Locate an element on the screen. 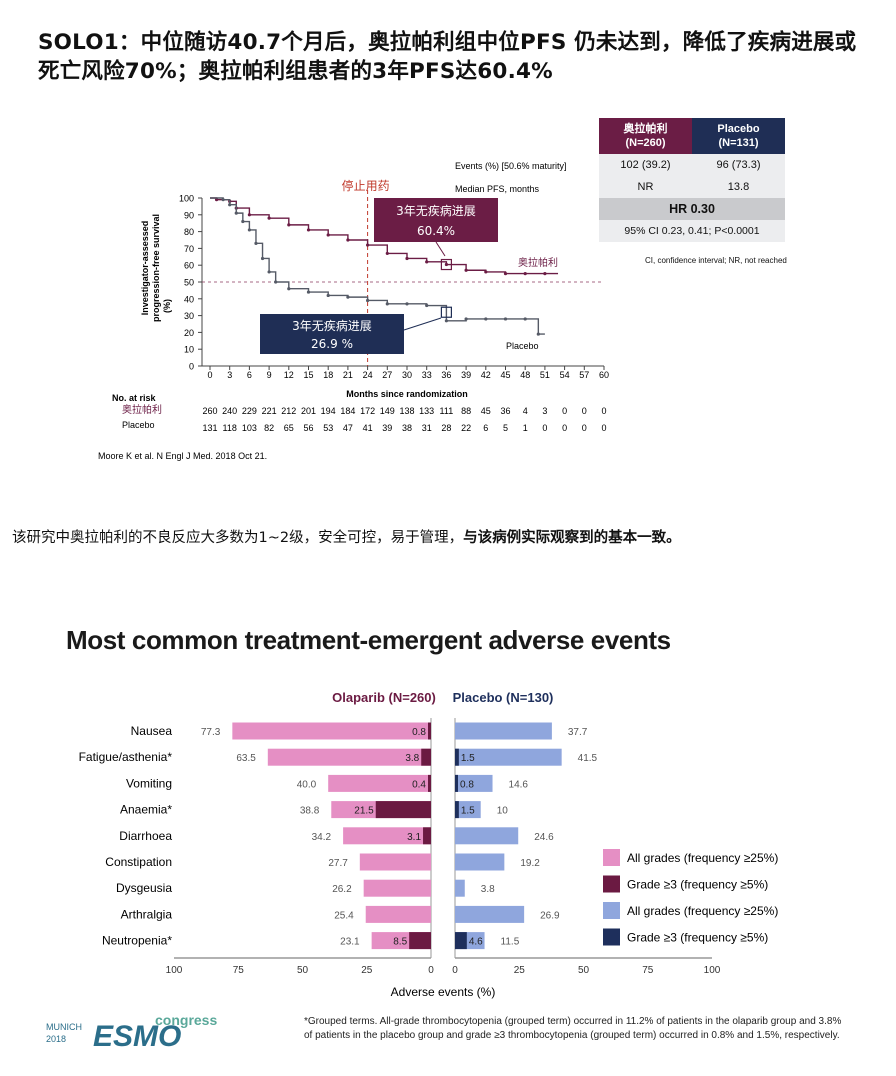 The height and width of the screenshot is (1076, 896). logo-esmo: ESMO is located at coordinates (137, 1036).